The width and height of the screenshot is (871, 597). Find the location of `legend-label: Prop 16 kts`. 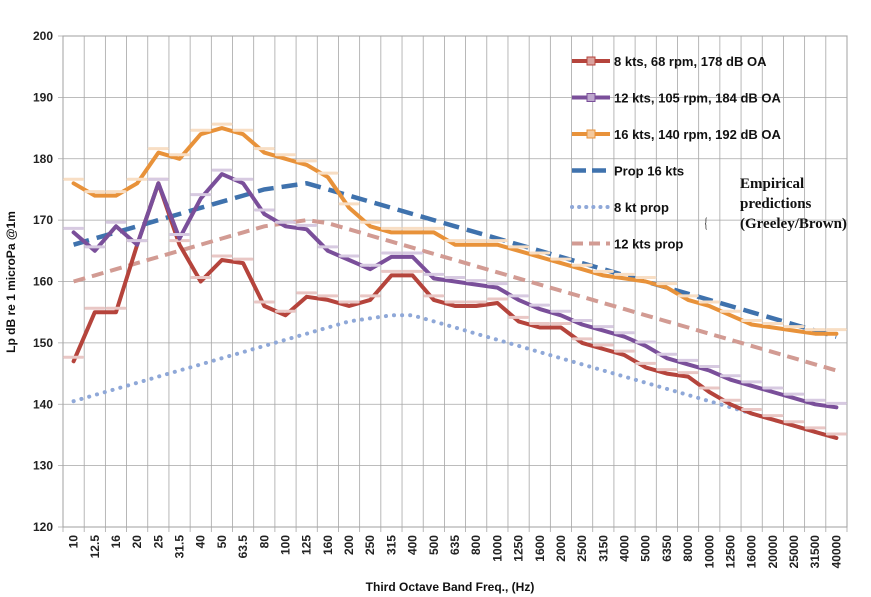

legend-label: Prop 16 kts is located at coordinates (649, 171).